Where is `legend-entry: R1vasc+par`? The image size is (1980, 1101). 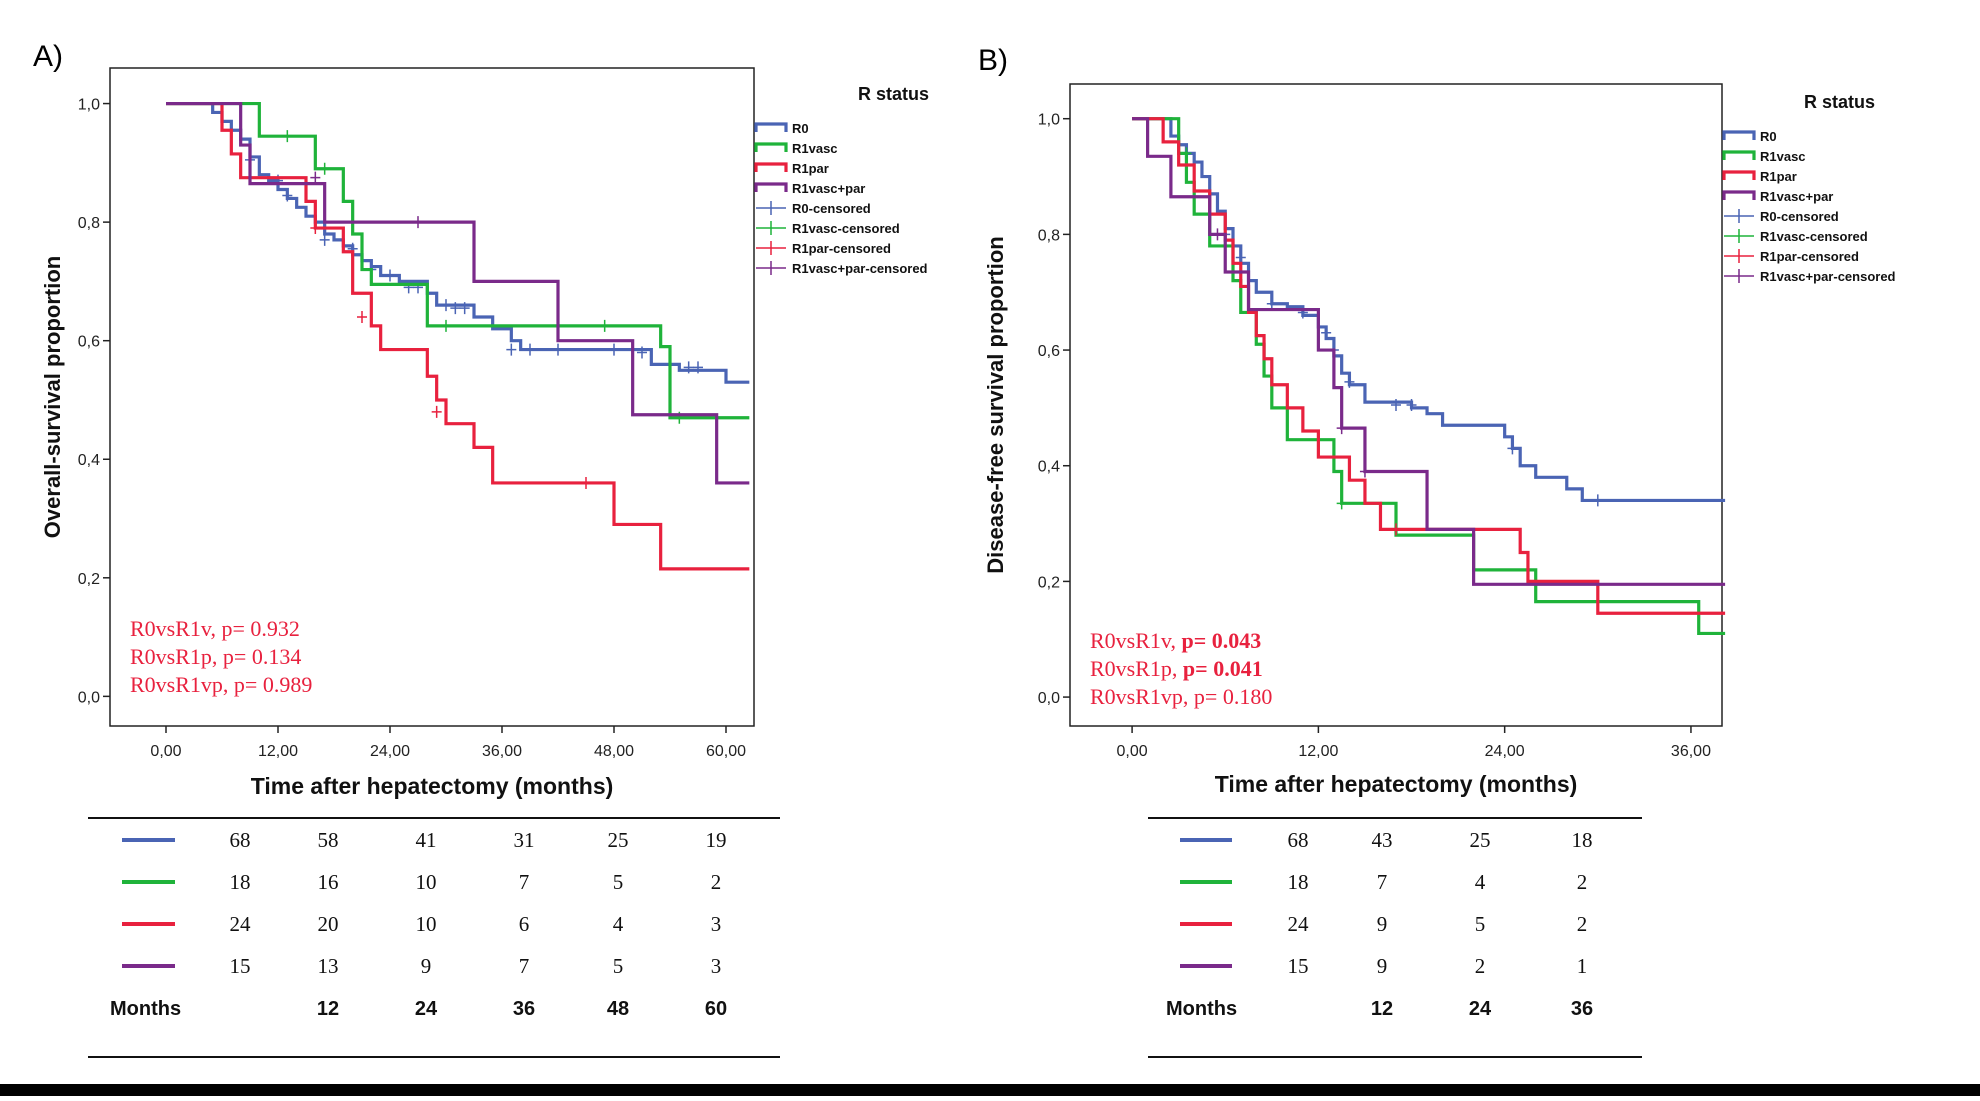
legend-entry: R1vasc+par is located at coordinates (1796, 196).